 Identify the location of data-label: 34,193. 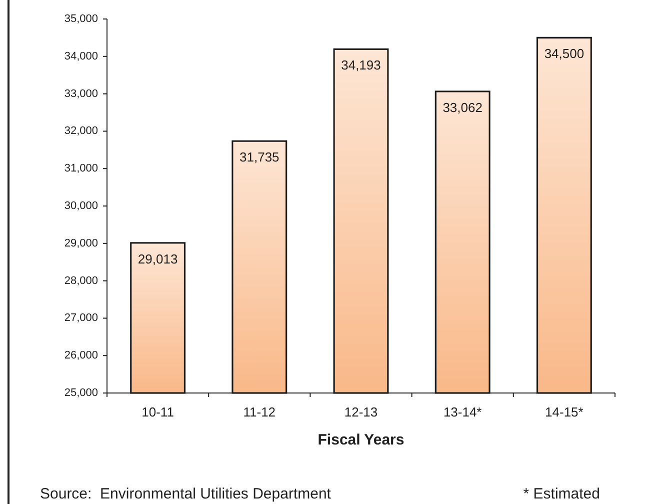
(361, 65).